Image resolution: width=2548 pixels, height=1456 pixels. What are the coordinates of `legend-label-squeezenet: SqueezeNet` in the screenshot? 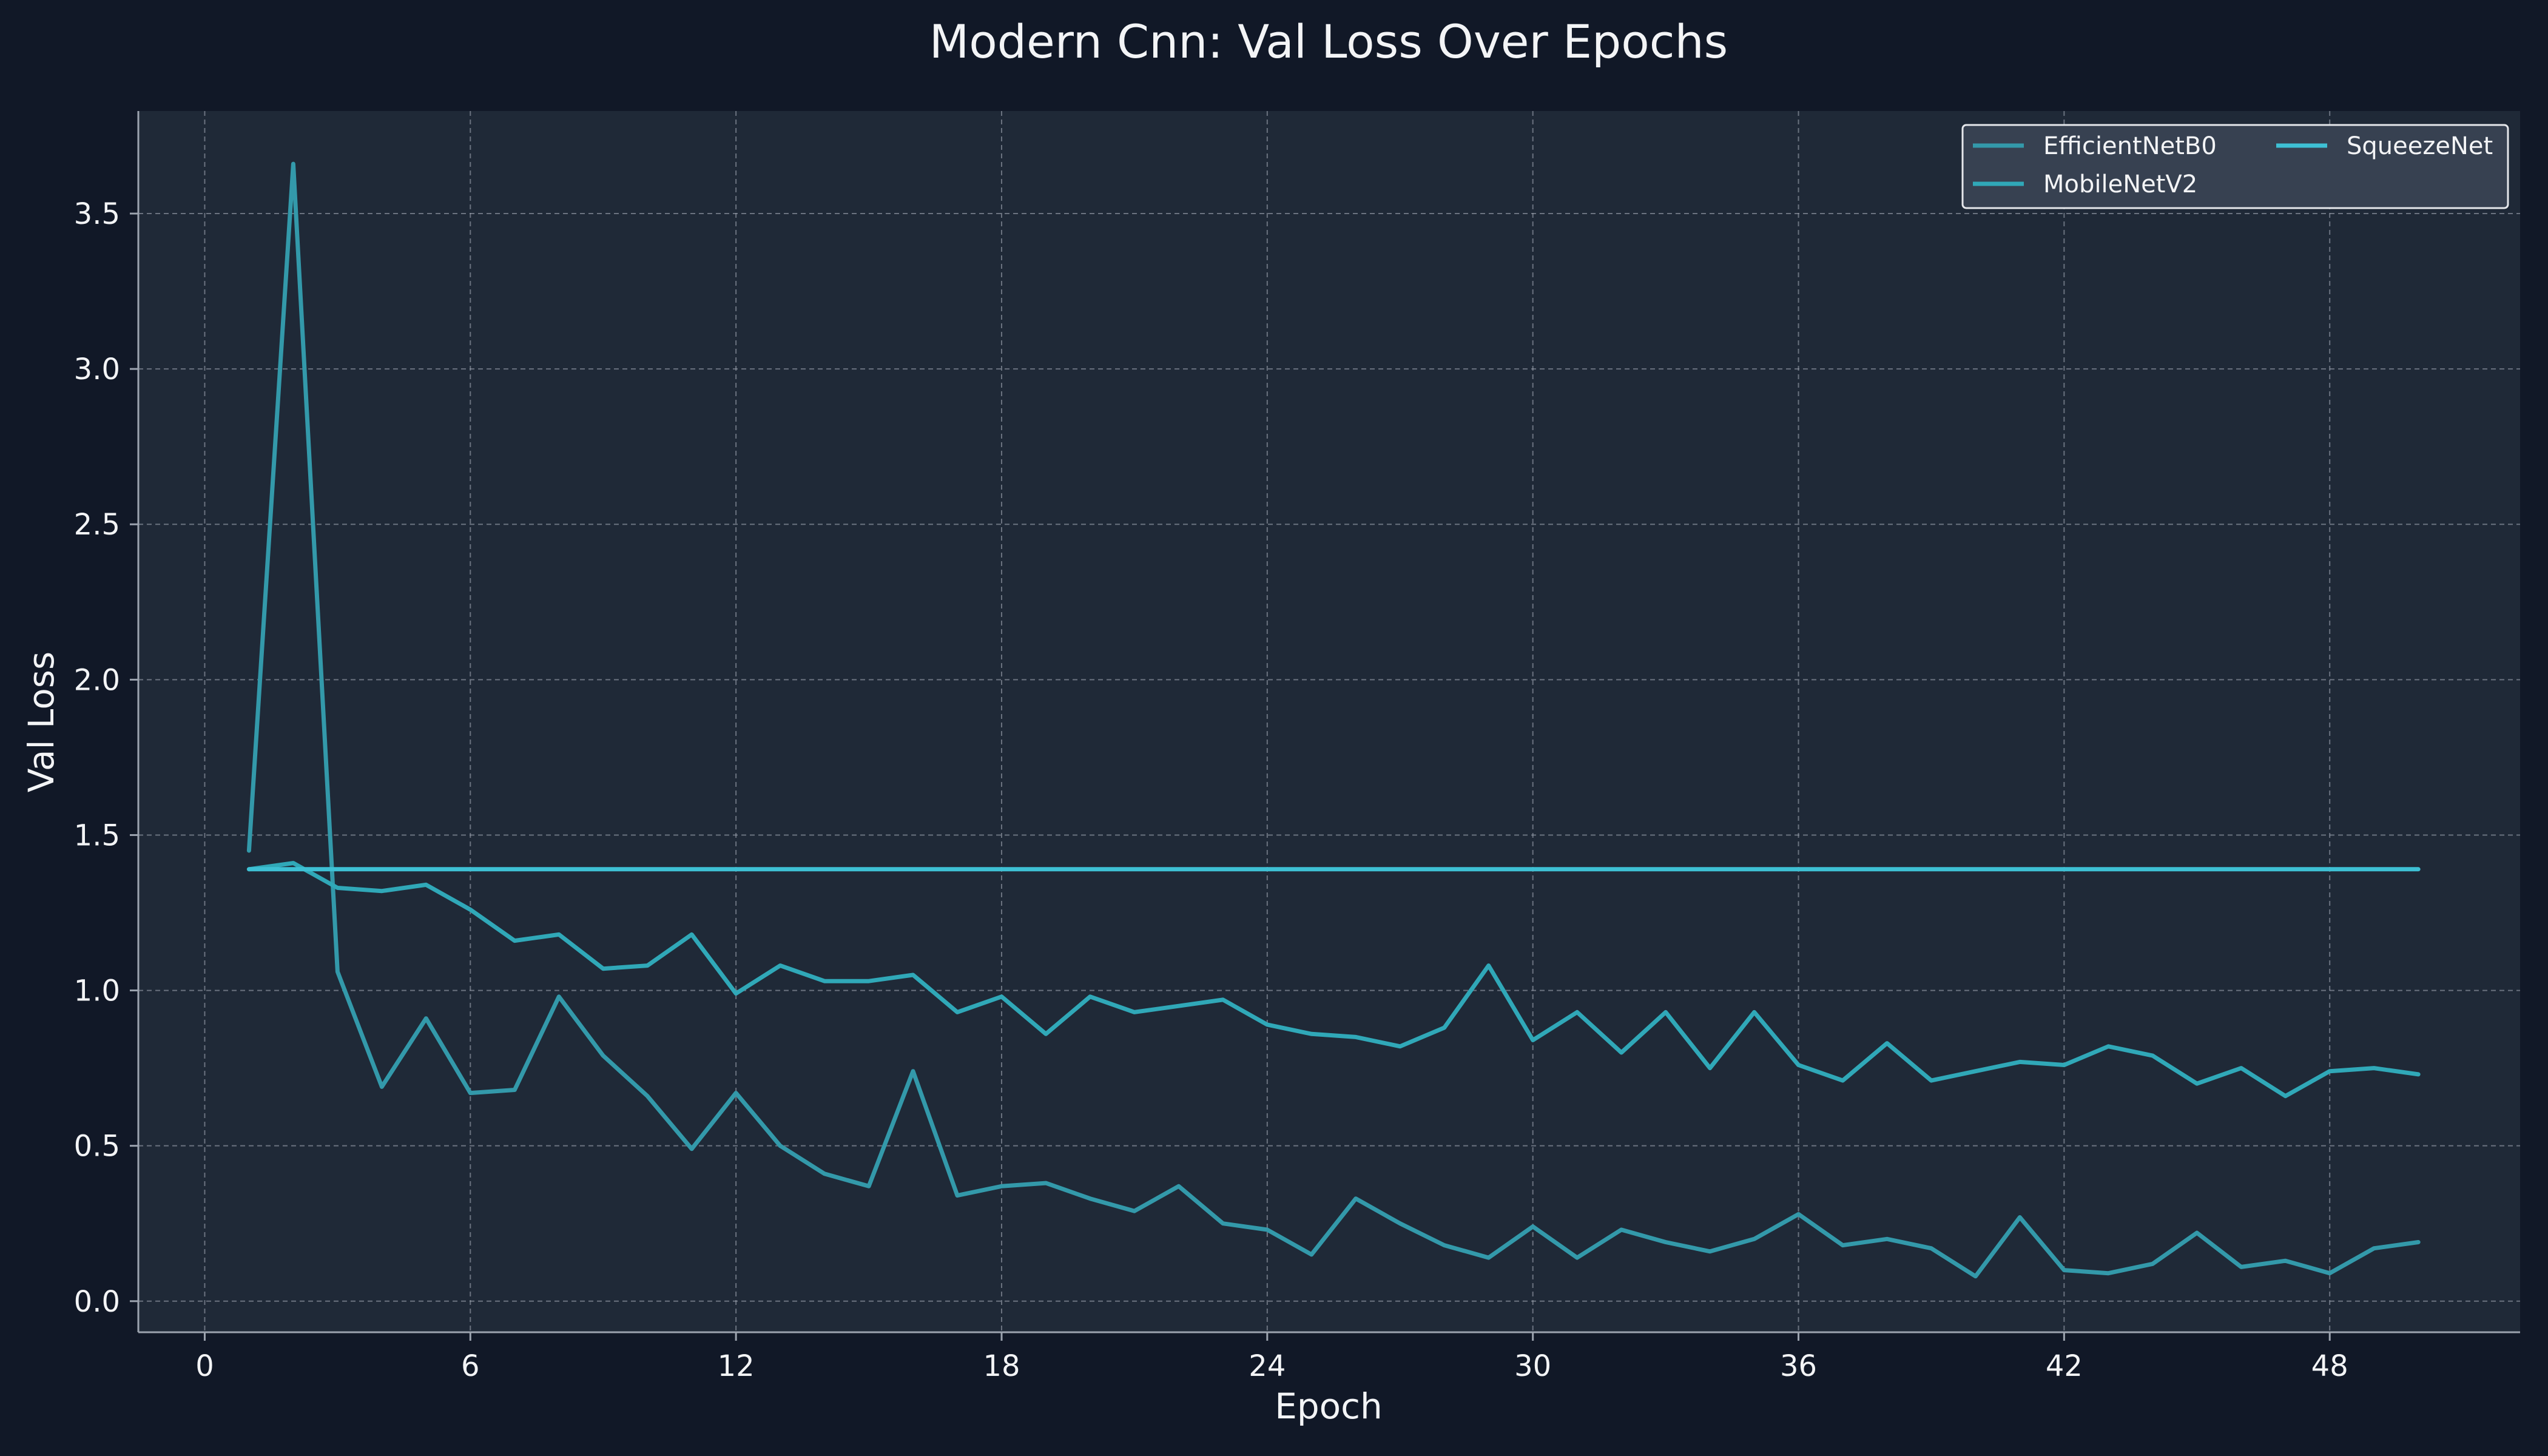 It's located at (2420, 146).